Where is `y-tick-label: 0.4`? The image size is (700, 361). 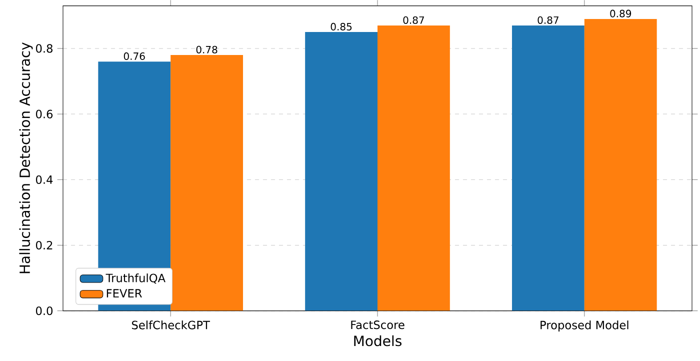 y-tick-label: 0.4 is located at coordinates (44, 179).